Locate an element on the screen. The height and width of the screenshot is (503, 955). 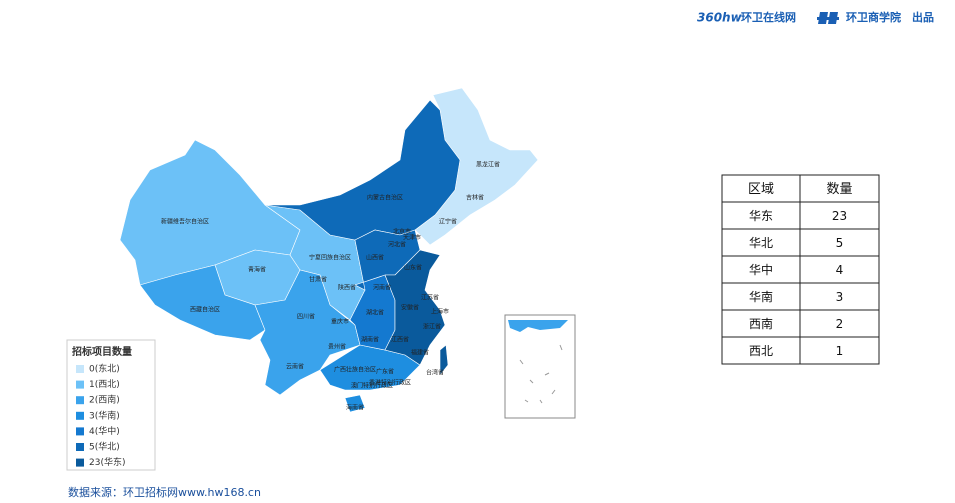
province-label: 辽宁省 is located at coordinates (448, 222).